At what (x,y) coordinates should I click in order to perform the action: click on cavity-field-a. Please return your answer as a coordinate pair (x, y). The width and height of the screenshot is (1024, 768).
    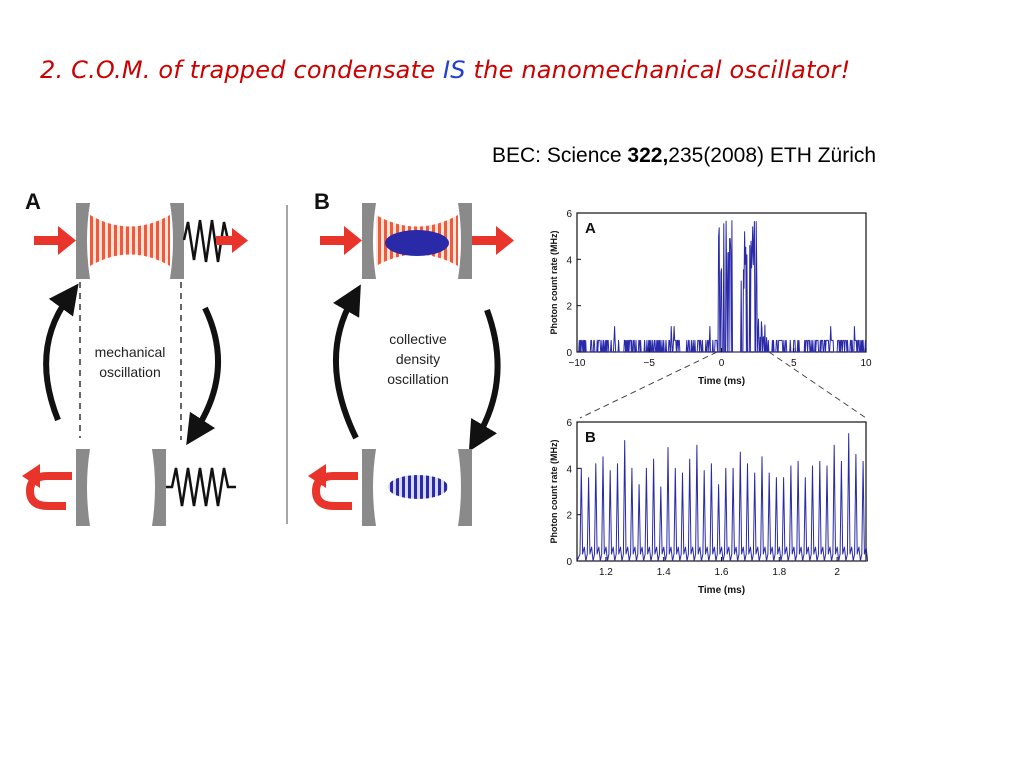
    Looking at the image, I should click on (130, 240).